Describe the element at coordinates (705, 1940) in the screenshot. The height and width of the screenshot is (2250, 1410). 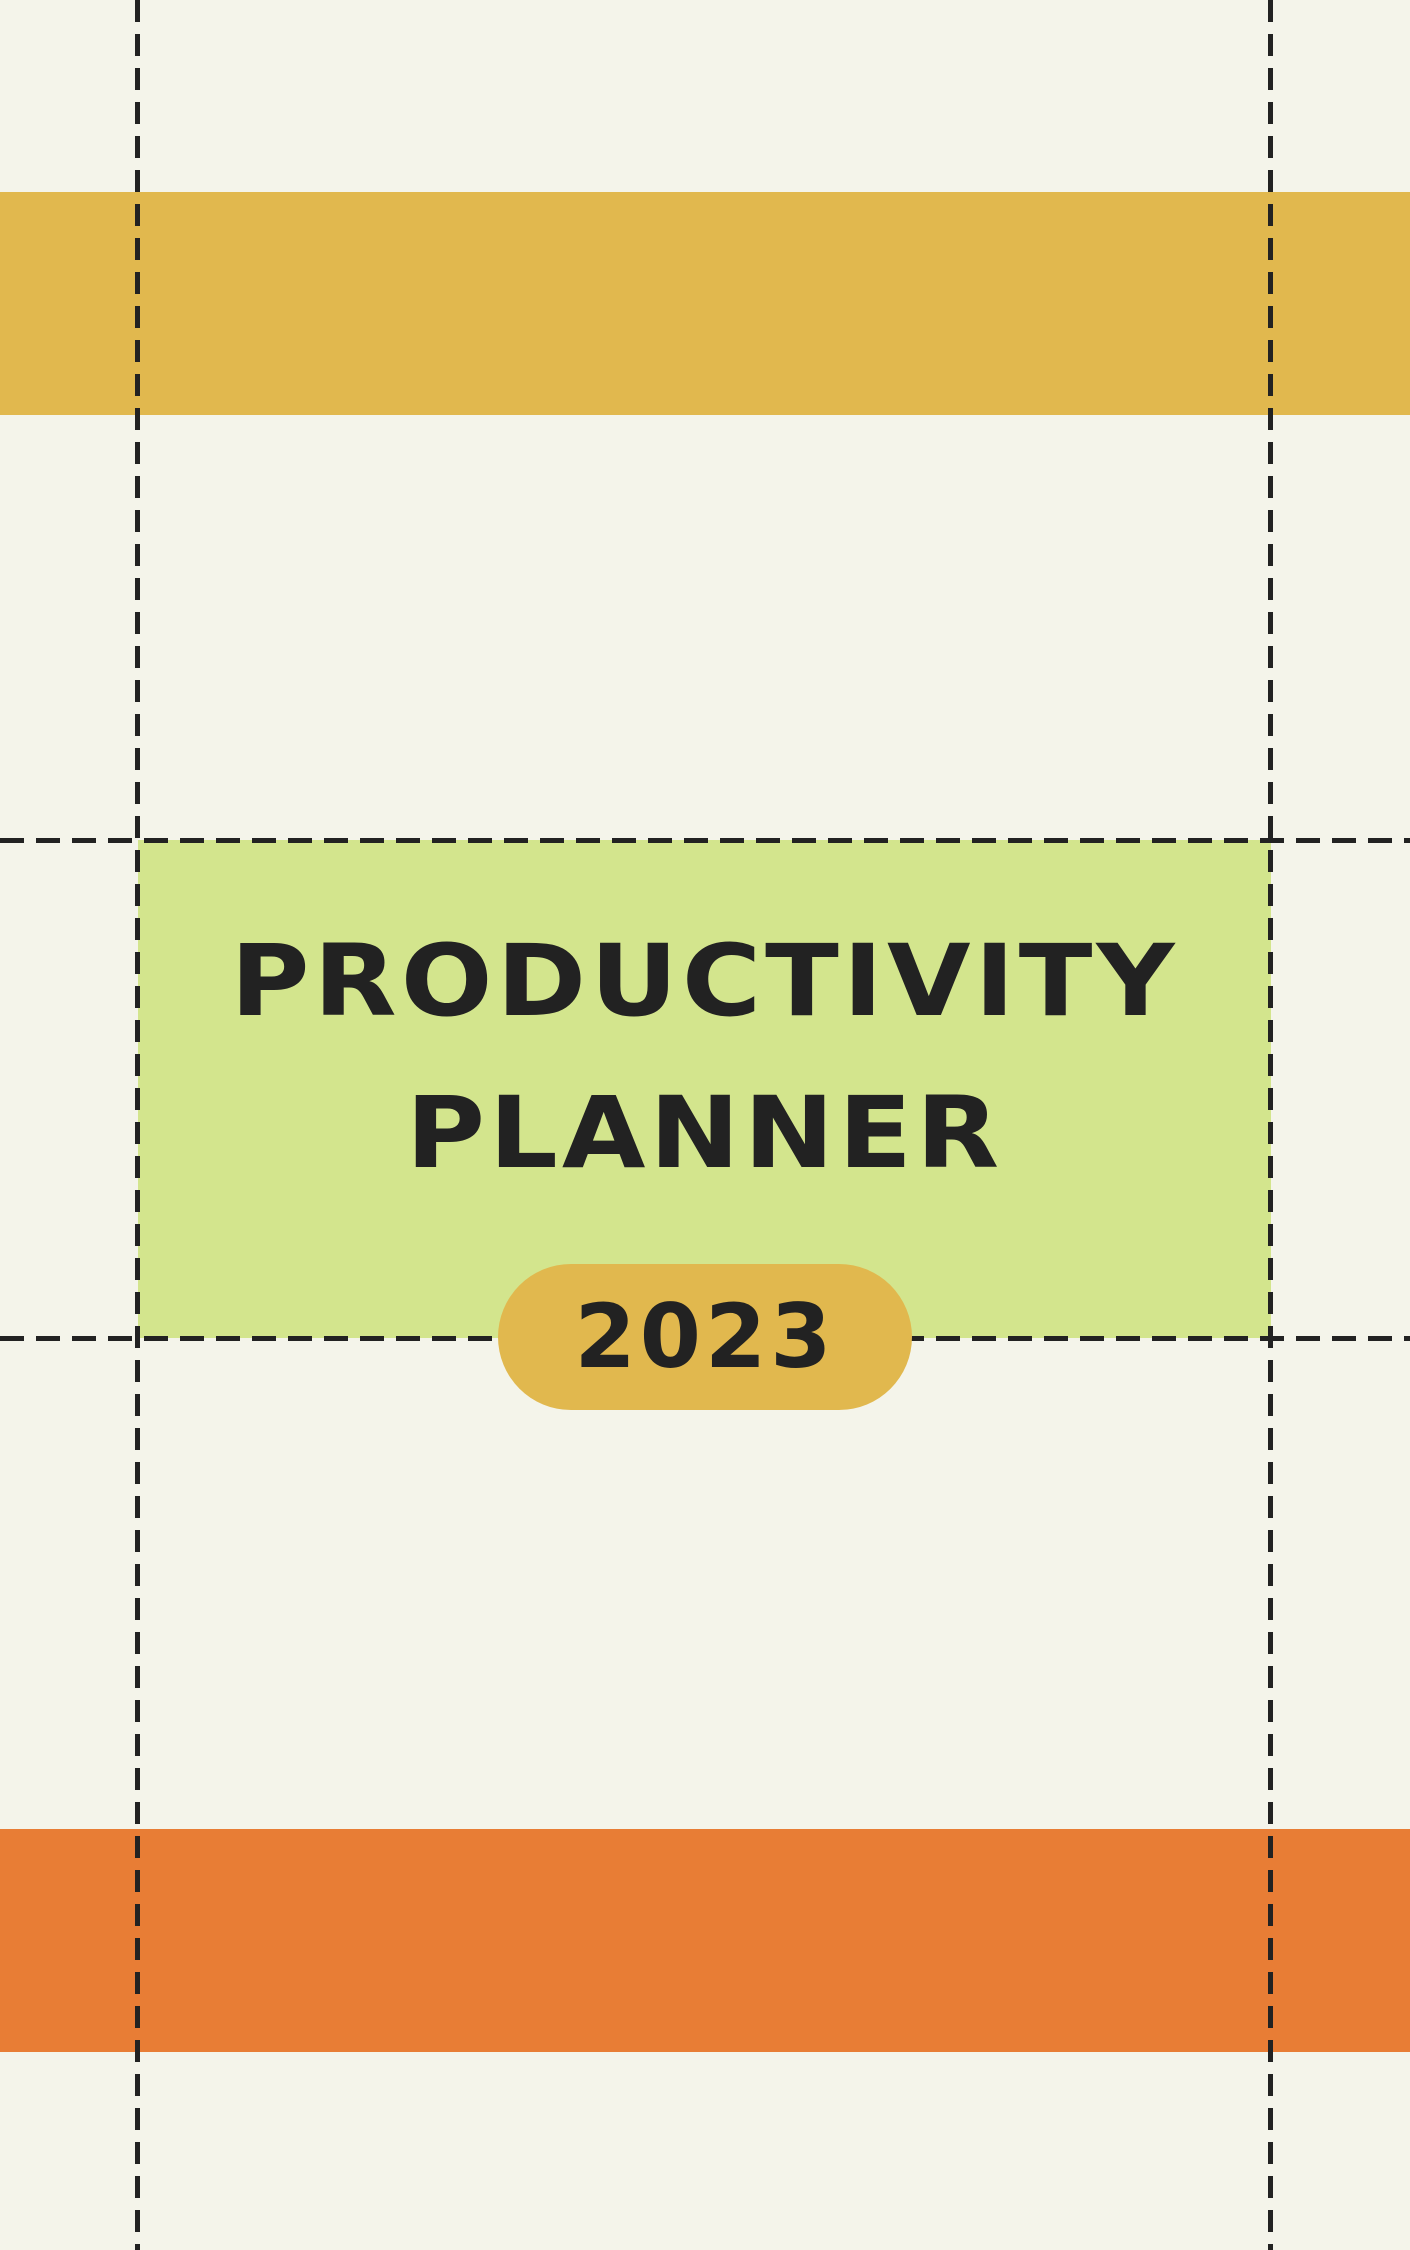
I see `bottom-stripe` at that location.